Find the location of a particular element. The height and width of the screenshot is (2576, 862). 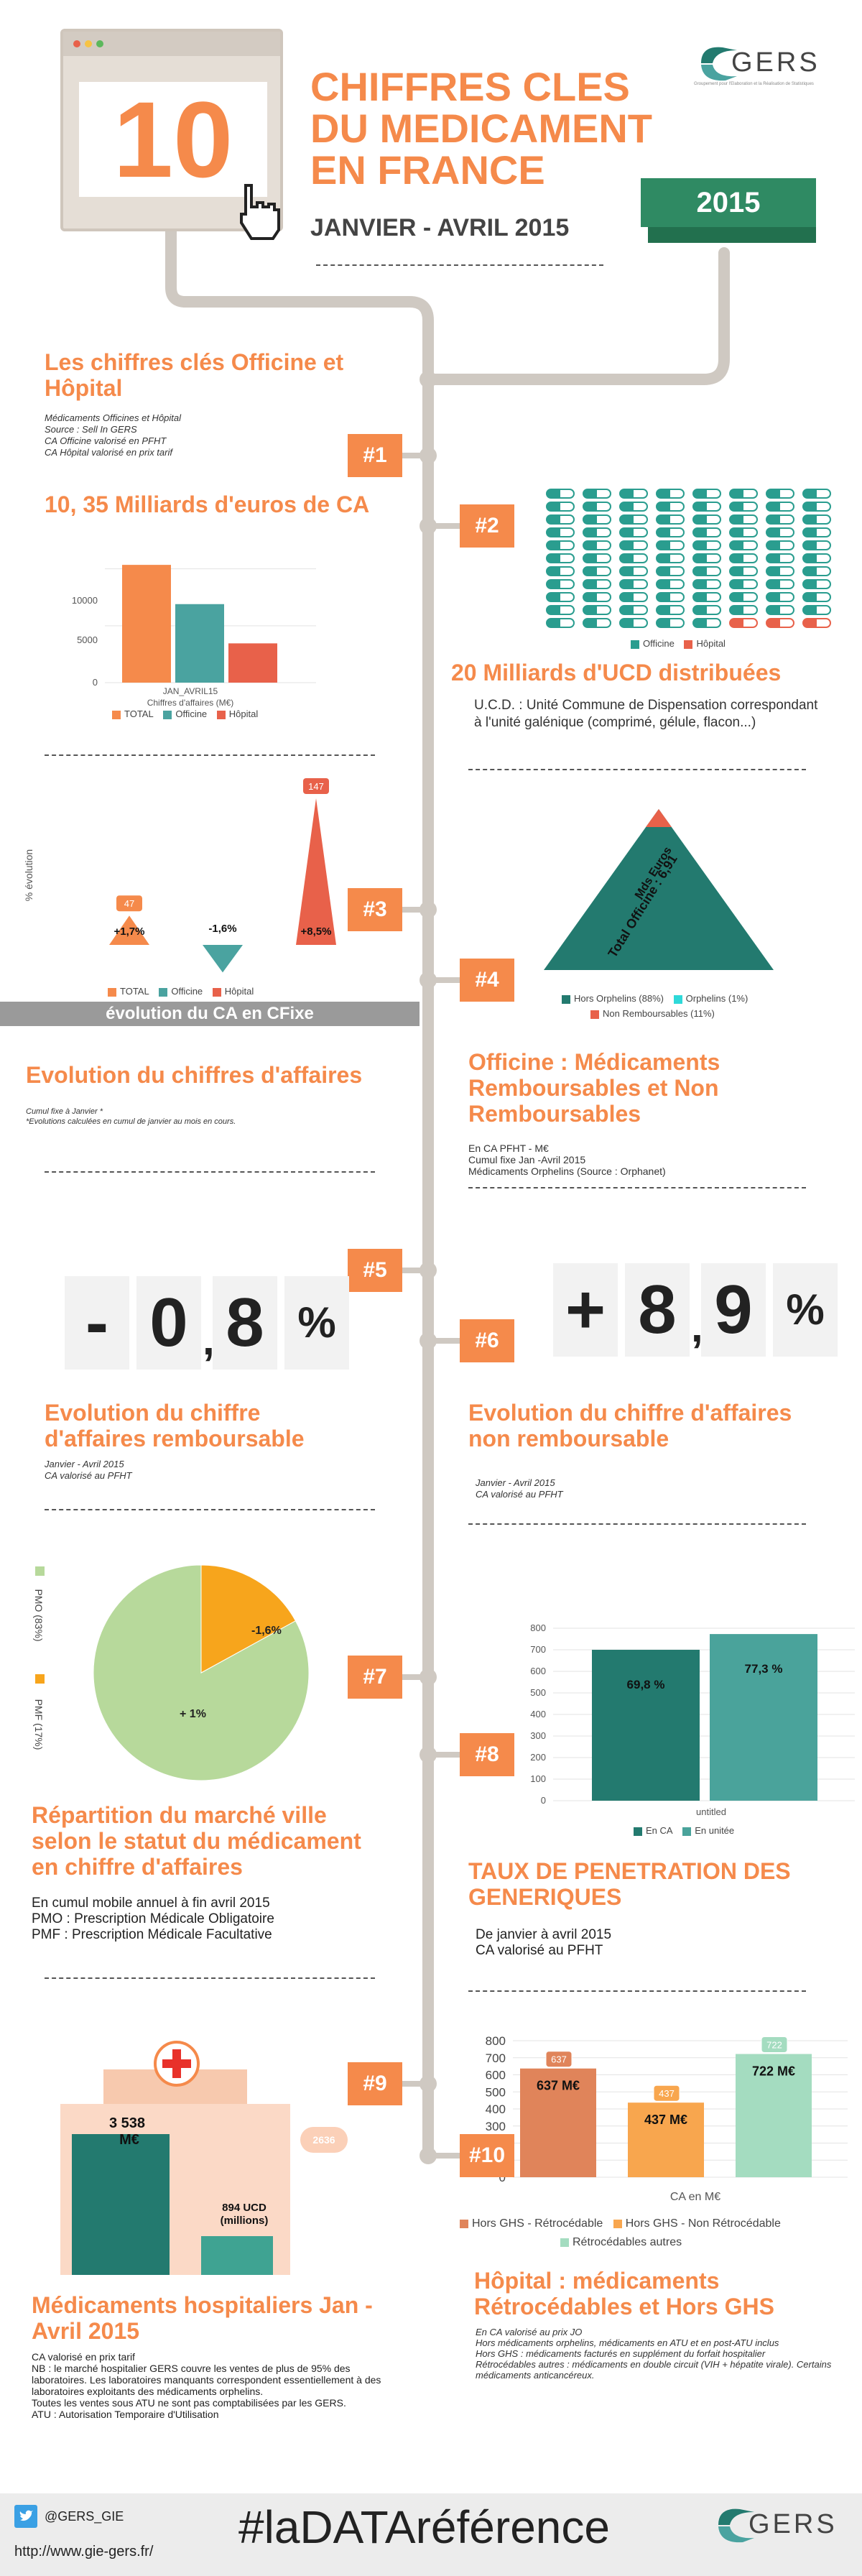

chart10-ytick: 300 is located at coordinates (496, 2126).